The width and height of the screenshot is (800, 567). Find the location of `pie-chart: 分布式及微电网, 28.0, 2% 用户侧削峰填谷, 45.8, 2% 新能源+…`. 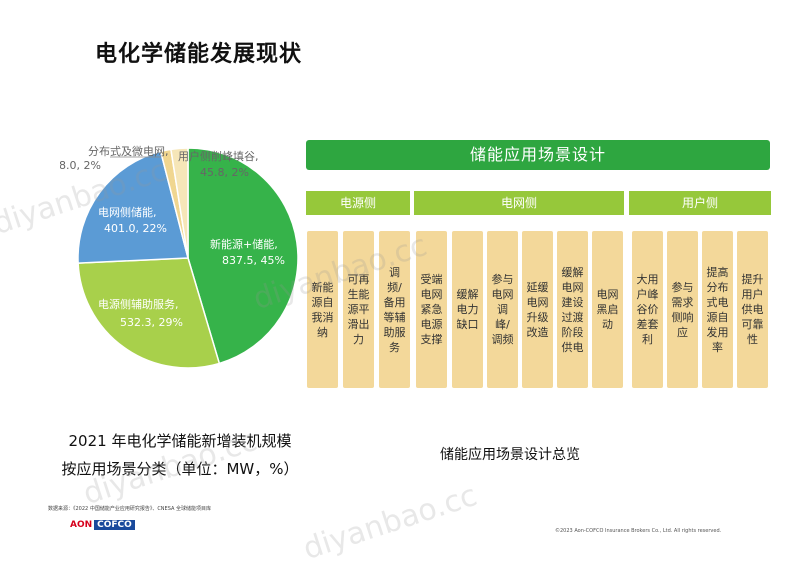

pie-chart: 分布式及微电网, 28.0, 2% 用户侧削峰填谷, 45.8, 2% 新能源+… is located at coordinates (179, 256).